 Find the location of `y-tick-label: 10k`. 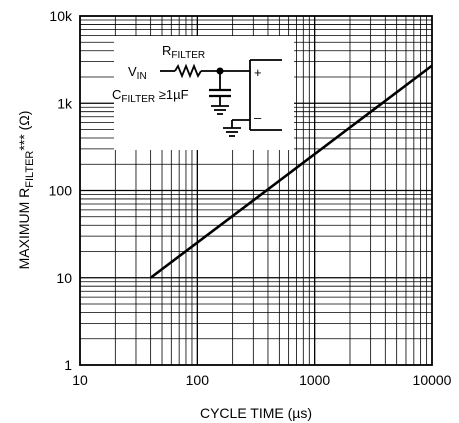

y-tick-label: 10k is located at coordinates (61, 16).